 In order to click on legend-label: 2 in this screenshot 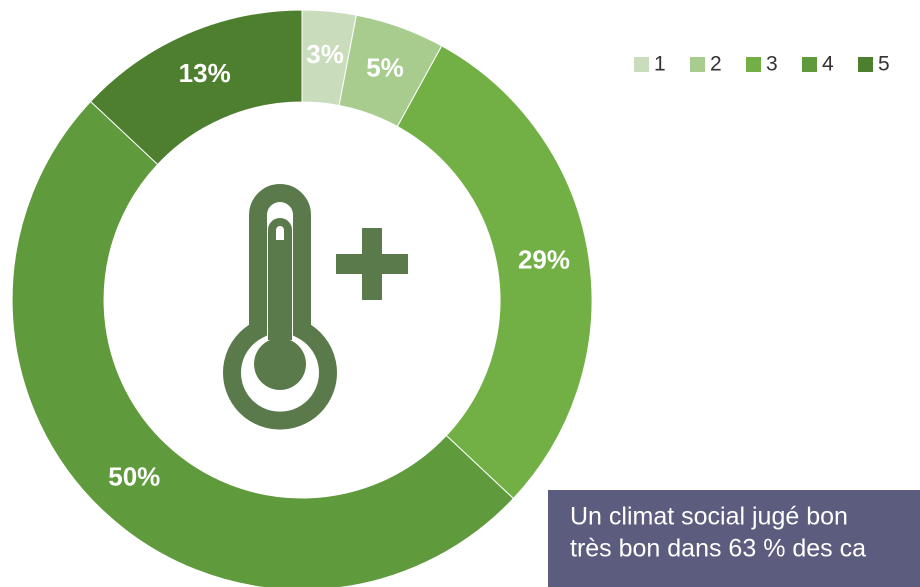, I will do `click(716, 64)`.